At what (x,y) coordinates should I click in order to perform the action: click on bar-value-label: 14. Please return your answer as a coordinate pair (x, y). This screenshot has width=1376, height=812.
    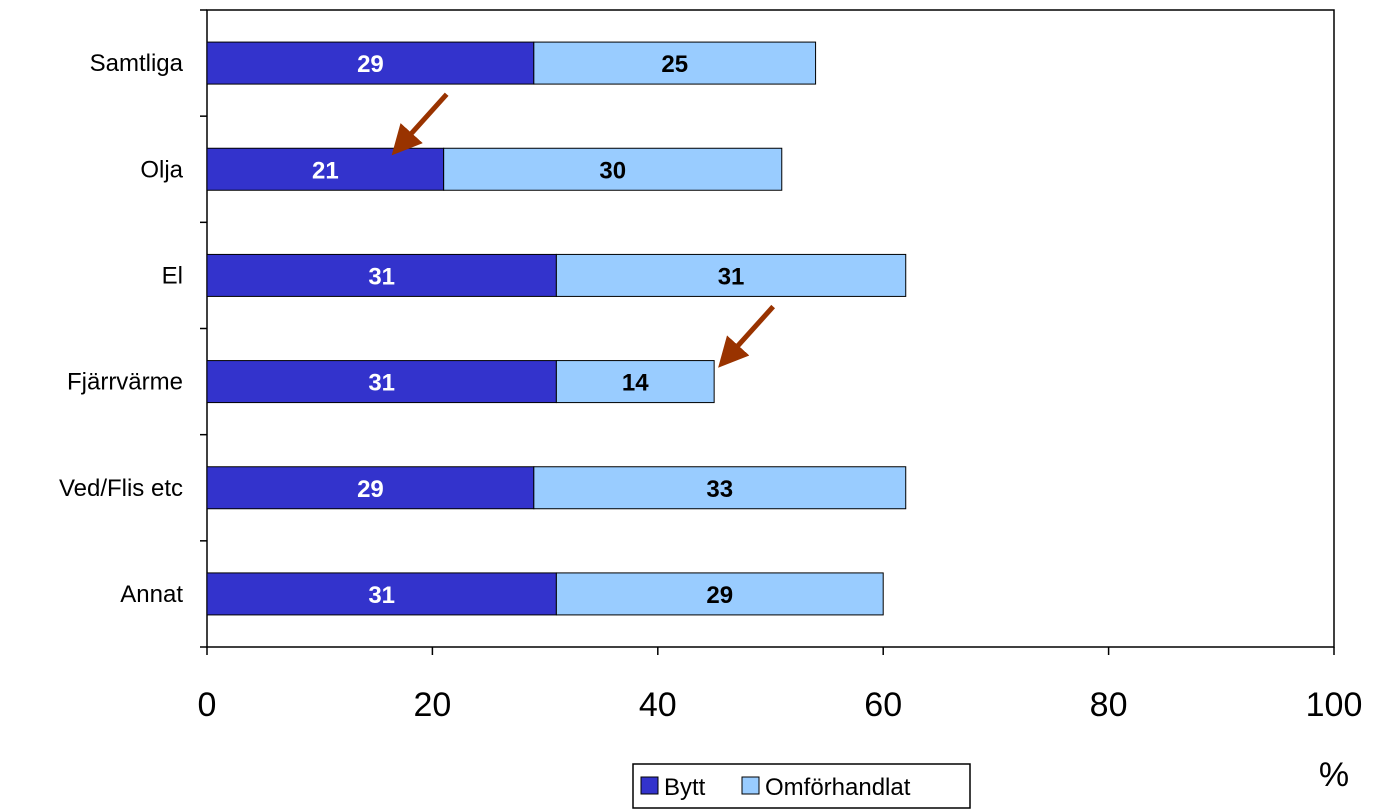
    Looking at the image, I should click on (635, 383).